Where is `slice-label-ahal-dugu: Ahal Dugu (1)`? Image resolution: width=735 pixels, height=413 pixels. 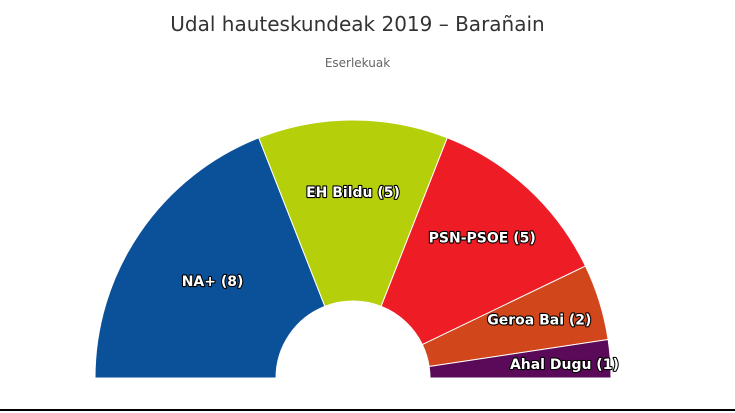 slice-label-ahal-dugu: Ahal Dugu (1) is located at coordinates (564, 365).